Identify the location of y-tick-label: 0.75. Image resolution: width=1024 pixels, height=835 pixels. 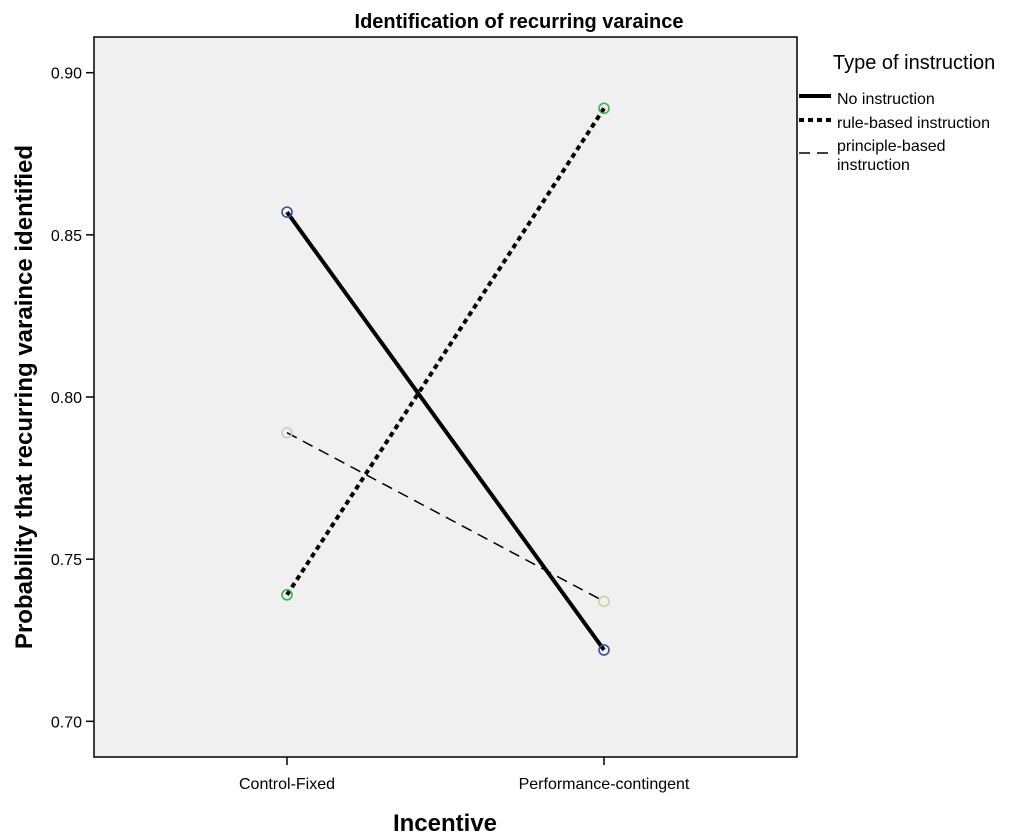
(66, 560).